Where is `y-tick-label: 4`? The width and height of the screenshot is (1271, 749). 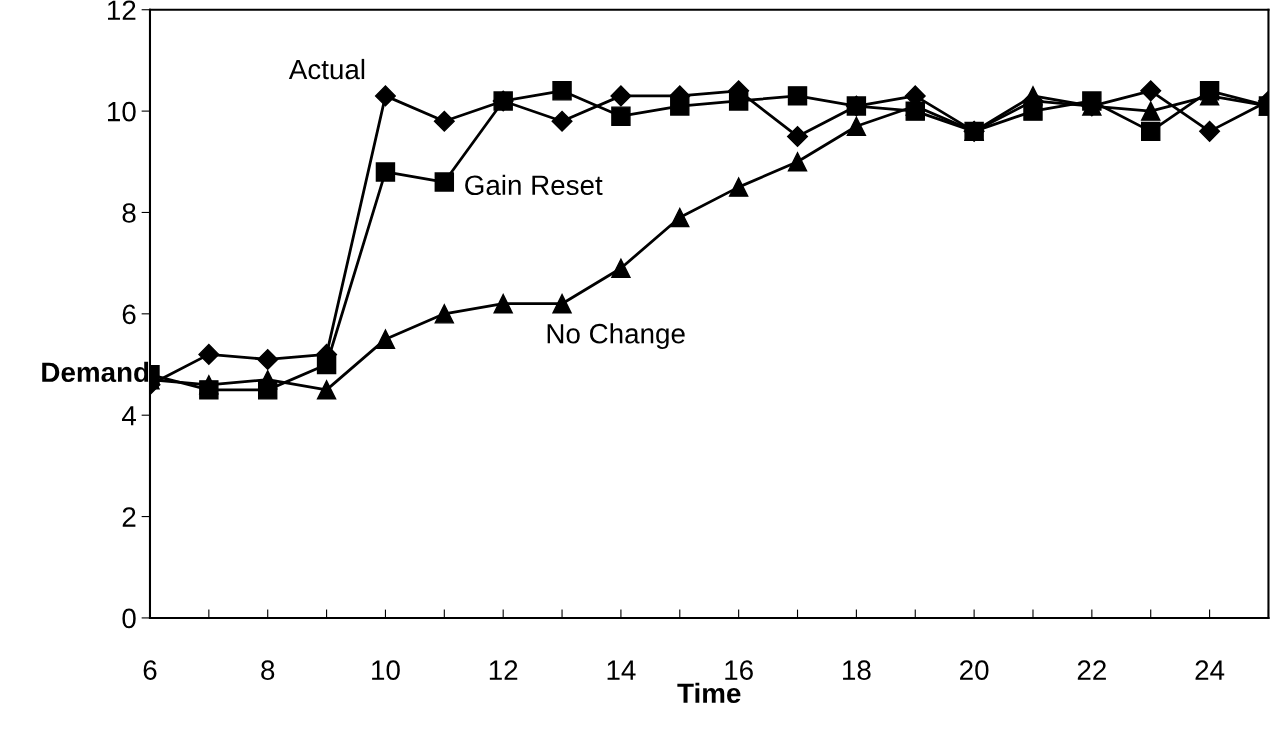 y-tick-label: 4 is located at coordinates (128, 416).